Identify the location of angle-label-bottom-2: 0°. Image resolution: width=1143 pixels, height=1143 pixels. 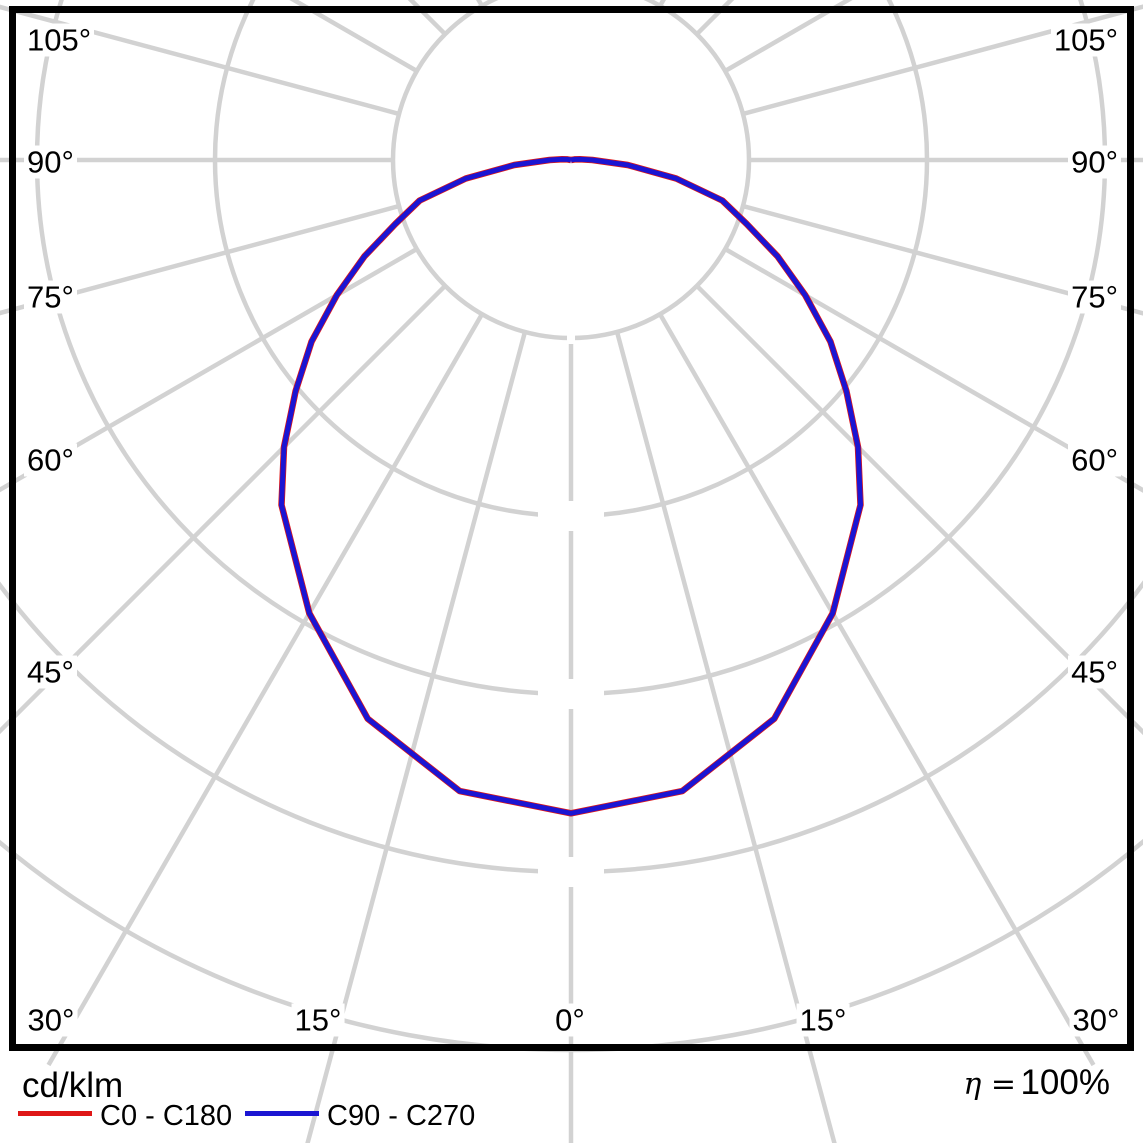
(570, 1020).